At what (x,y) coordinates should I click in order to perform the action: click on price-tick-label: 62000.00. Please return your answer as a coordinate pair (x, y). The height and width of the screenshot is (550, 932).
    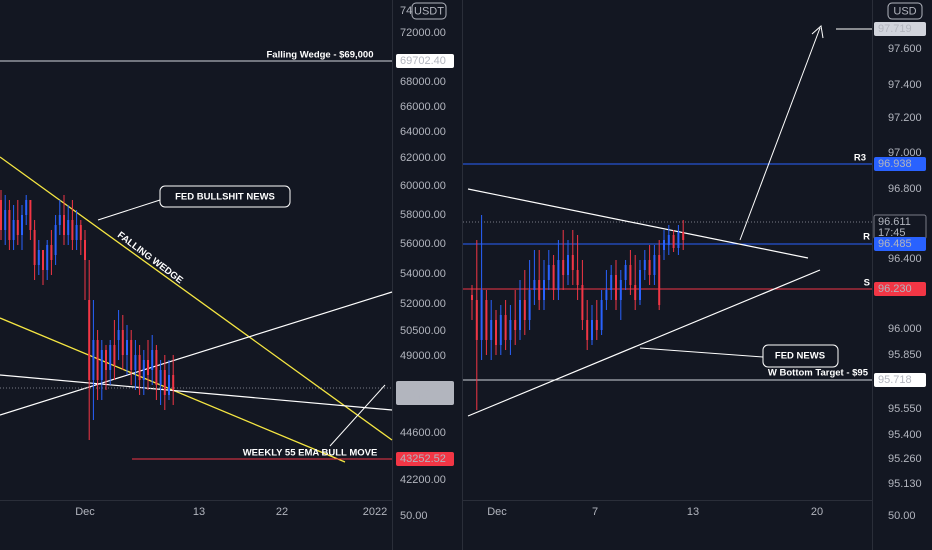
    Looking at the image, I should click on (423, 158).